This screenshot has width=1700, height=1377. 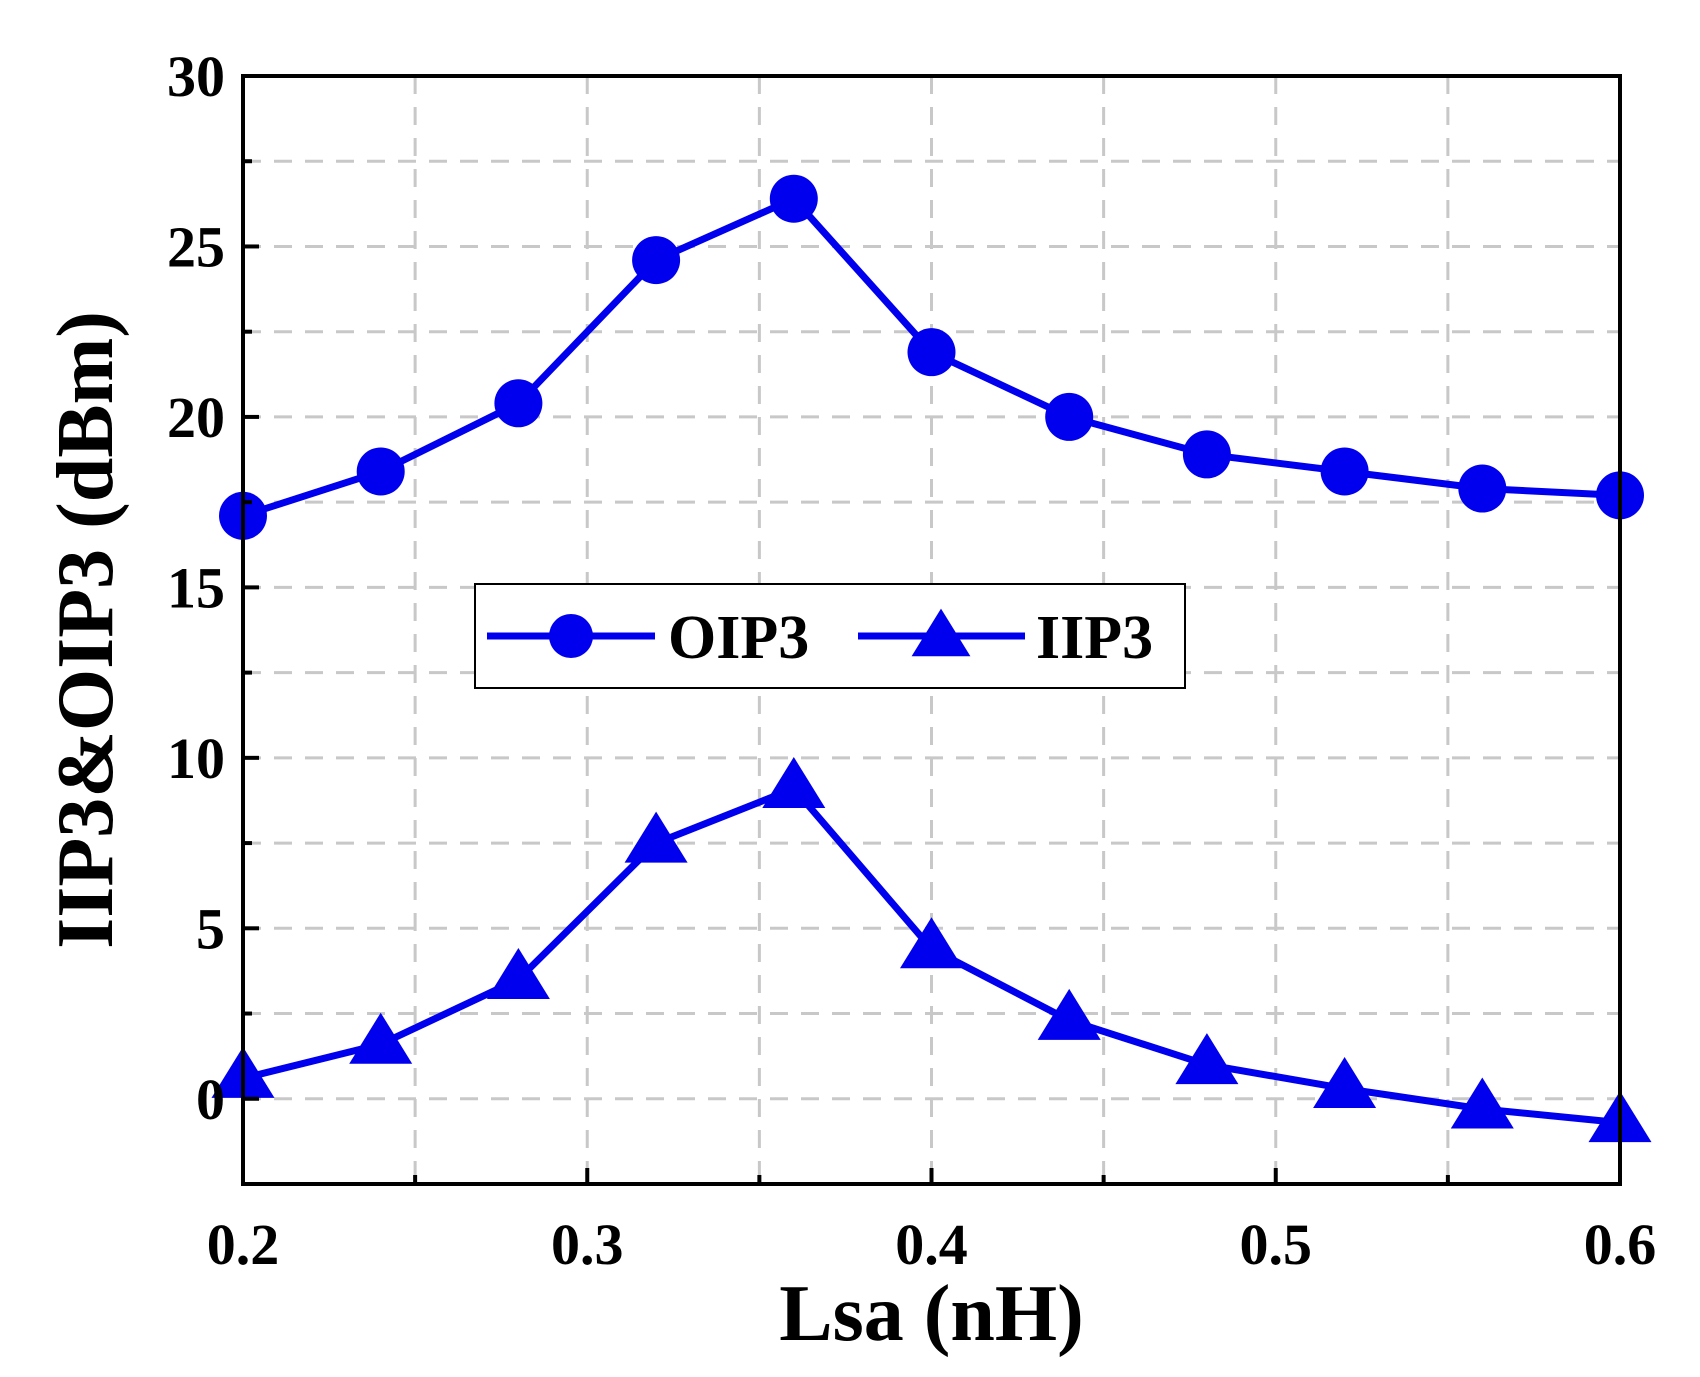 What do you see at coordinates (210, 928) in the screenshot?
I see `y-tick-label: 5` at bounding box center [210, 928].